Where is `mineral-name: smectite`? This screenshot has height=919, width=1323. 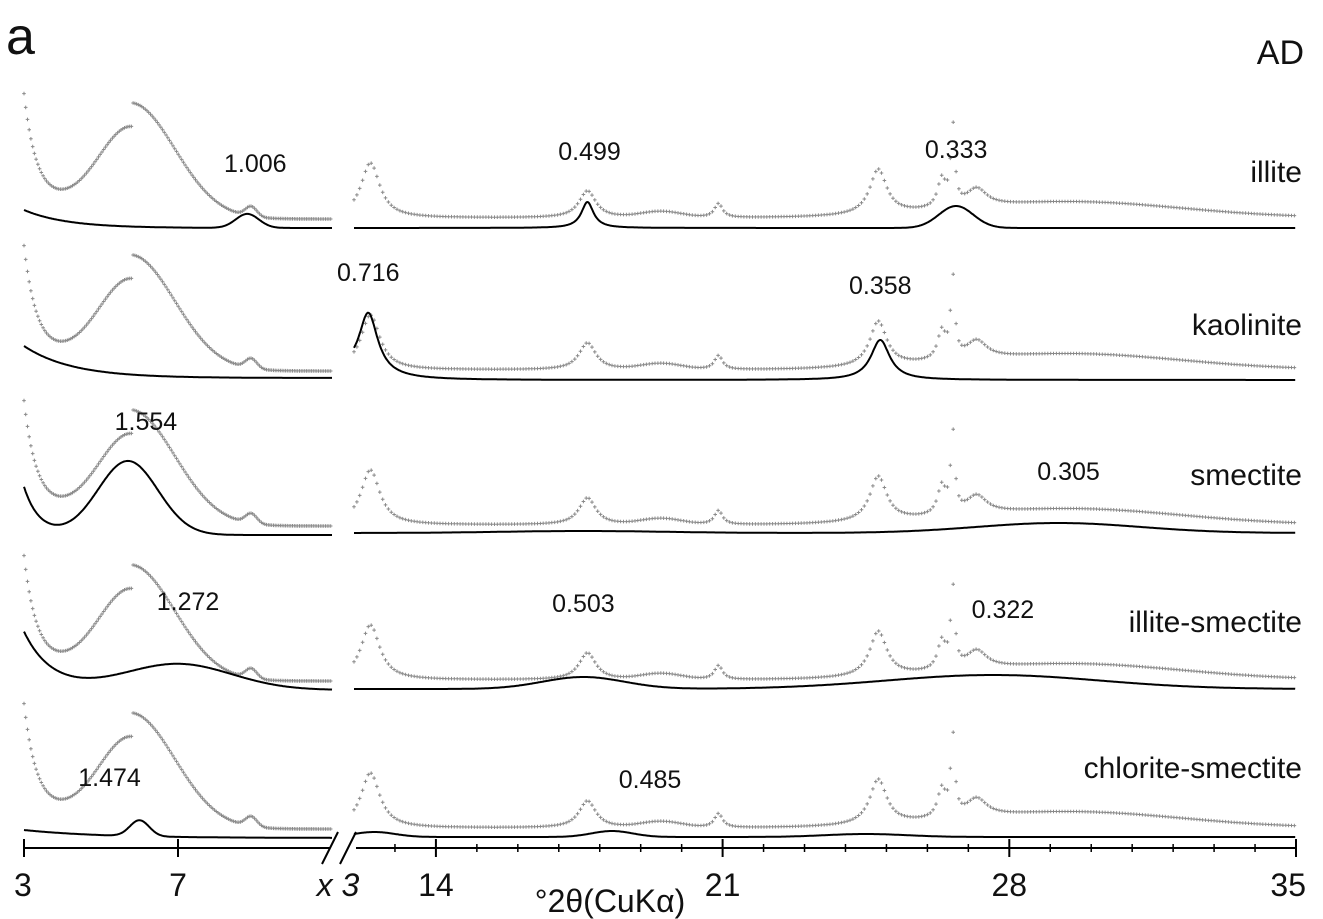
mineral-name: smectite is located at coordinates (1246, 475).